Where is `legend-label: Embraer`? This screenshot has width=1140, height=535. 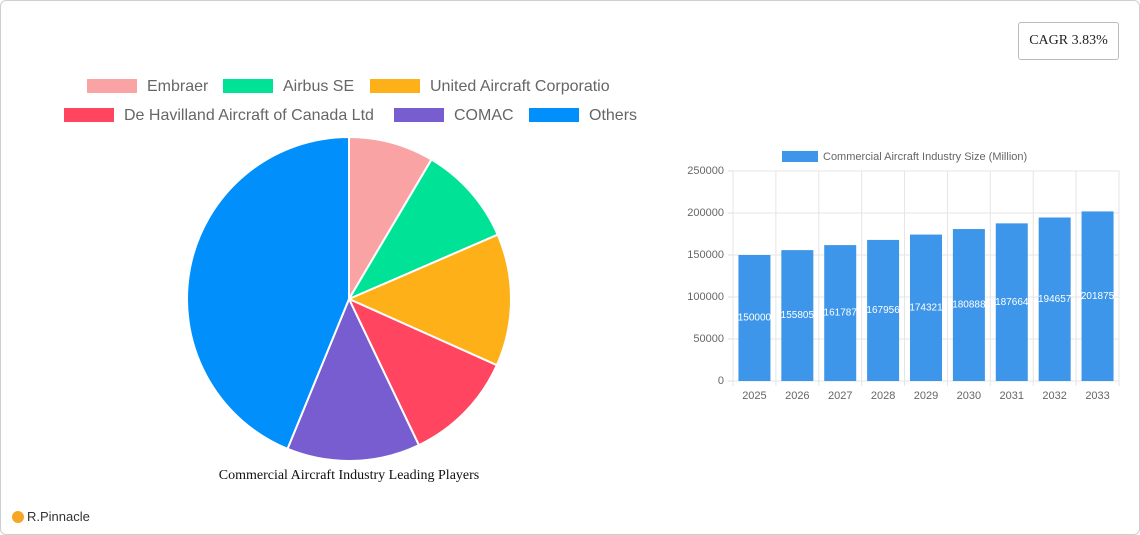
legend-label: Embraer is located at coordinates (178, 86).